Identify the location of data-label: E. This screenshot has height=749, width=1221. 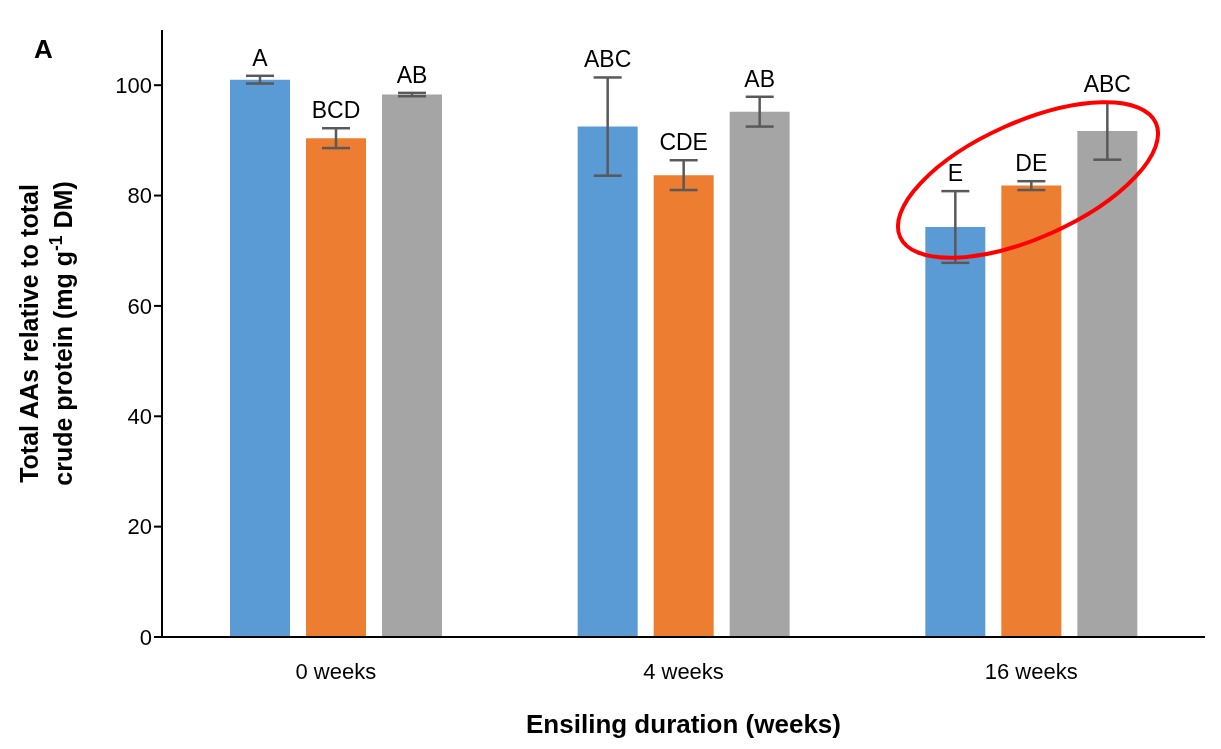
(955, 173).